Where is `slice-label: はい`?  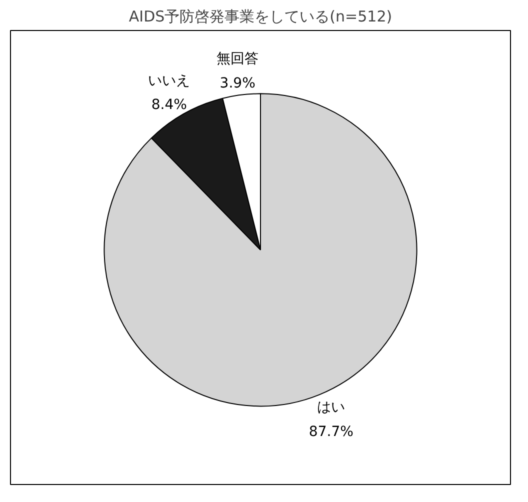 slice-label: はい is located at coordinates (331, 408).